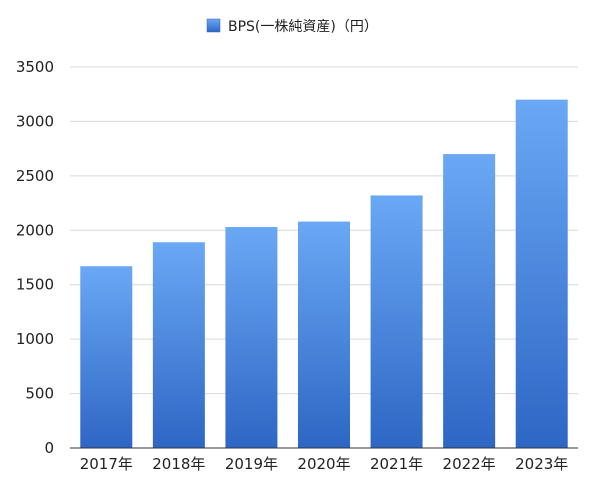 The width and height of the screenshot is (600, 496). I want to click on legend: BPS(一株純資産)（円）, so click(292, 26).